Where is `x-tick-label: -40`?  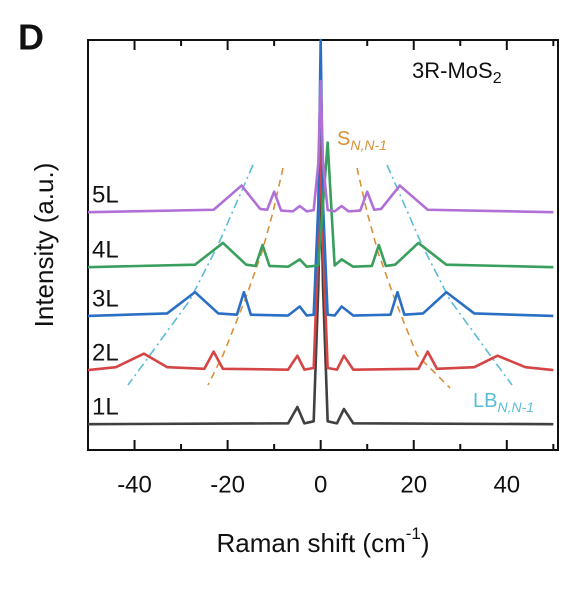
x-tick-label: -40 is located at coordinates (134, 484).